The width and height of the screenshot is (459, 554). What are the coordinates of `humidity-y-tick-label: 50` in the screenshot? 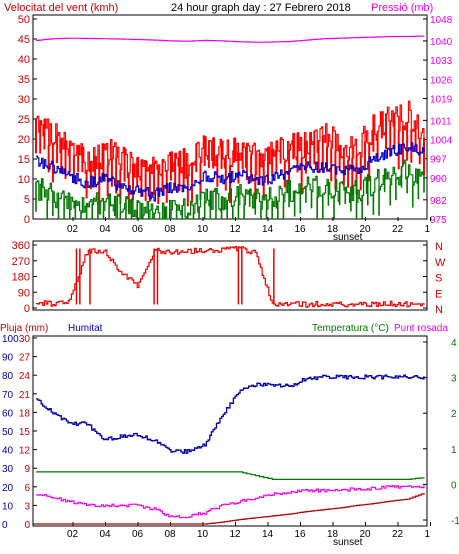 It's located at (8, 432).